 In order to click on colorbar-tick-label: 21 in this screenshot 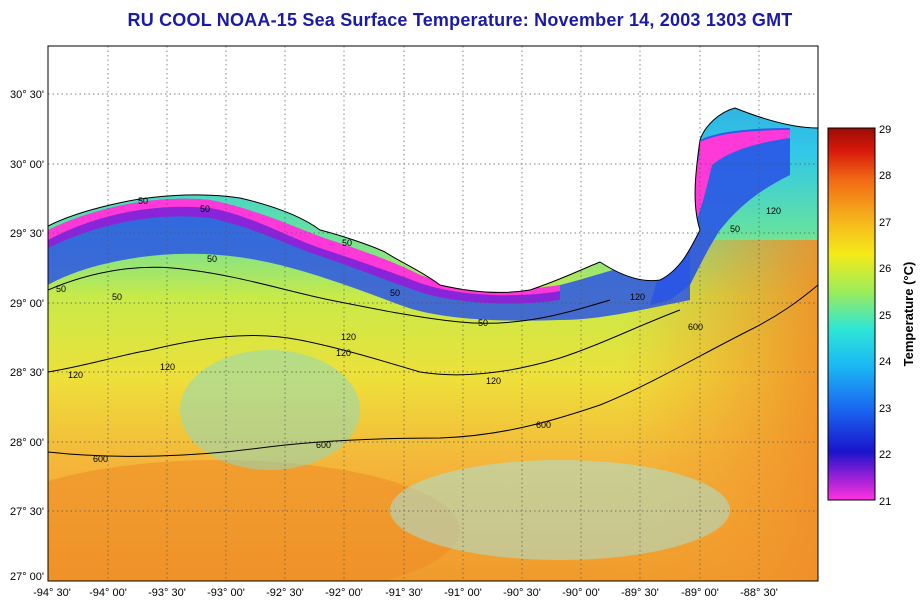, I will do `click(885, 502)`.